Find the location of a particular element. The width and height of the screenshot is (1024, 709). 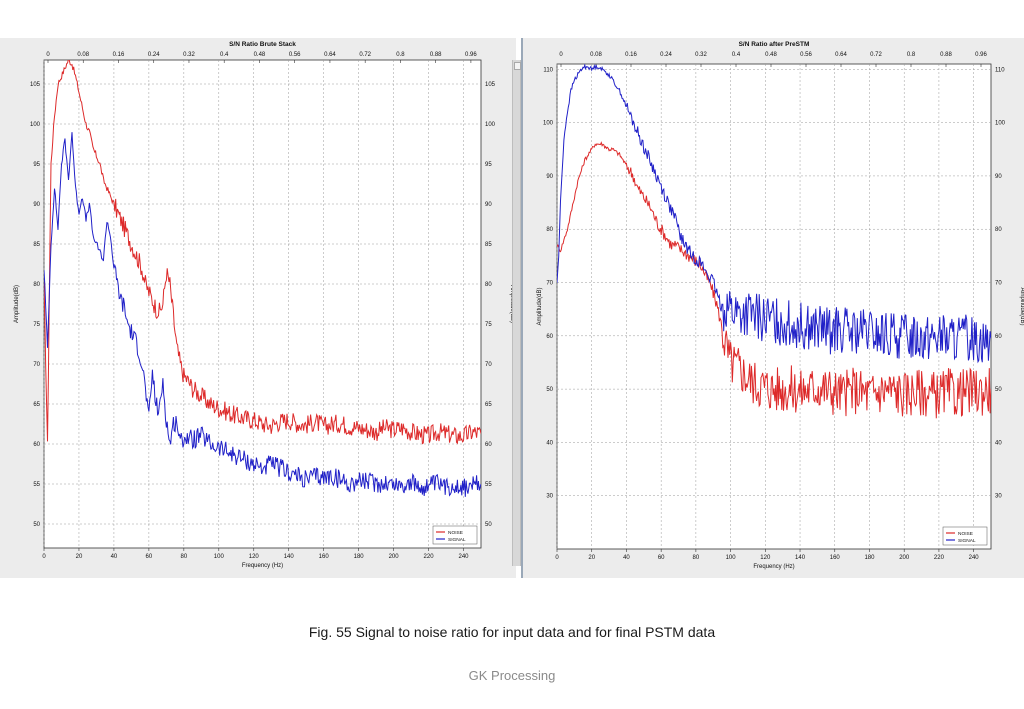

x-tick-label: 100 is located at coordinates (219, 557).